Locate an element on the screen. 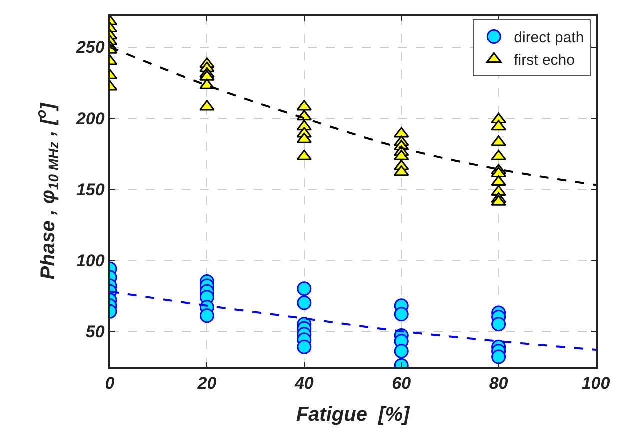  x-tick-label: 0 is located at coordinates (110, 384).